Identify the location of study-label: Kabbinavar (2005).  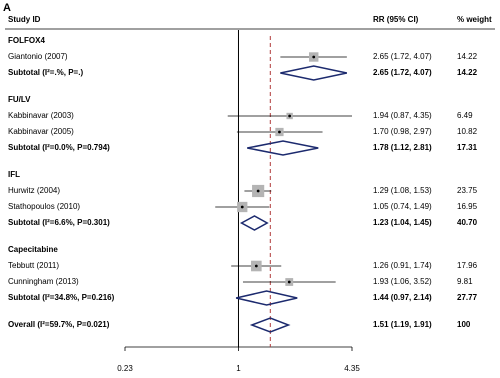
(41, 131).